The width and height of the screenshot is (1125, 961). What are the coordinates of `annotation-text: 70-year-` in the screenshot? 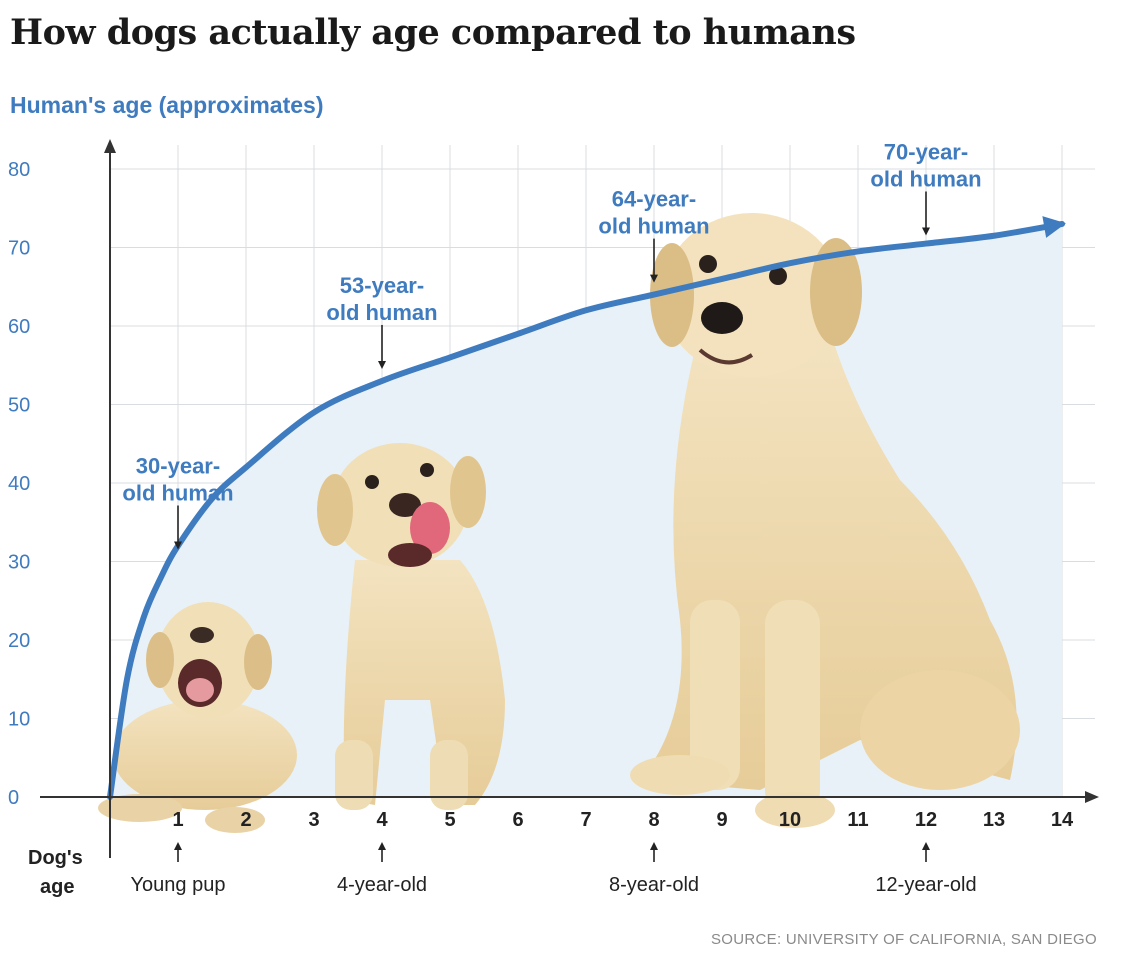 It's located at (926, 152).